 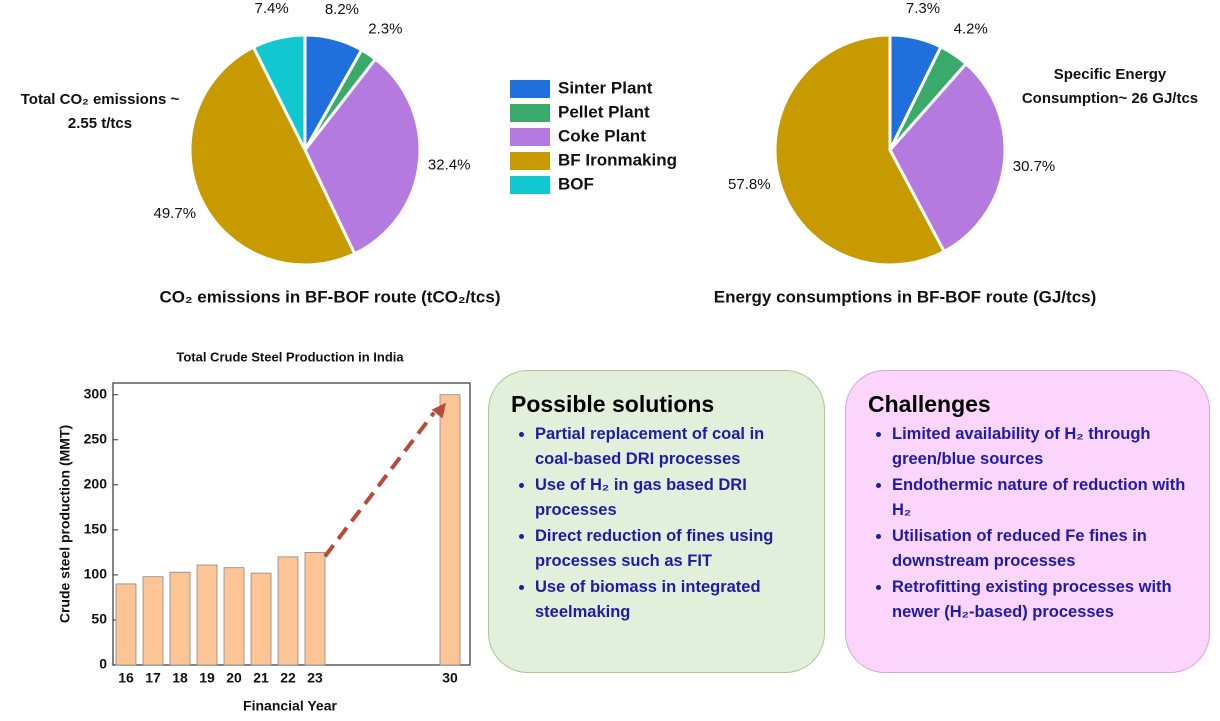 I want to click on panel-title: Challenges, so click(x=929, y=404).